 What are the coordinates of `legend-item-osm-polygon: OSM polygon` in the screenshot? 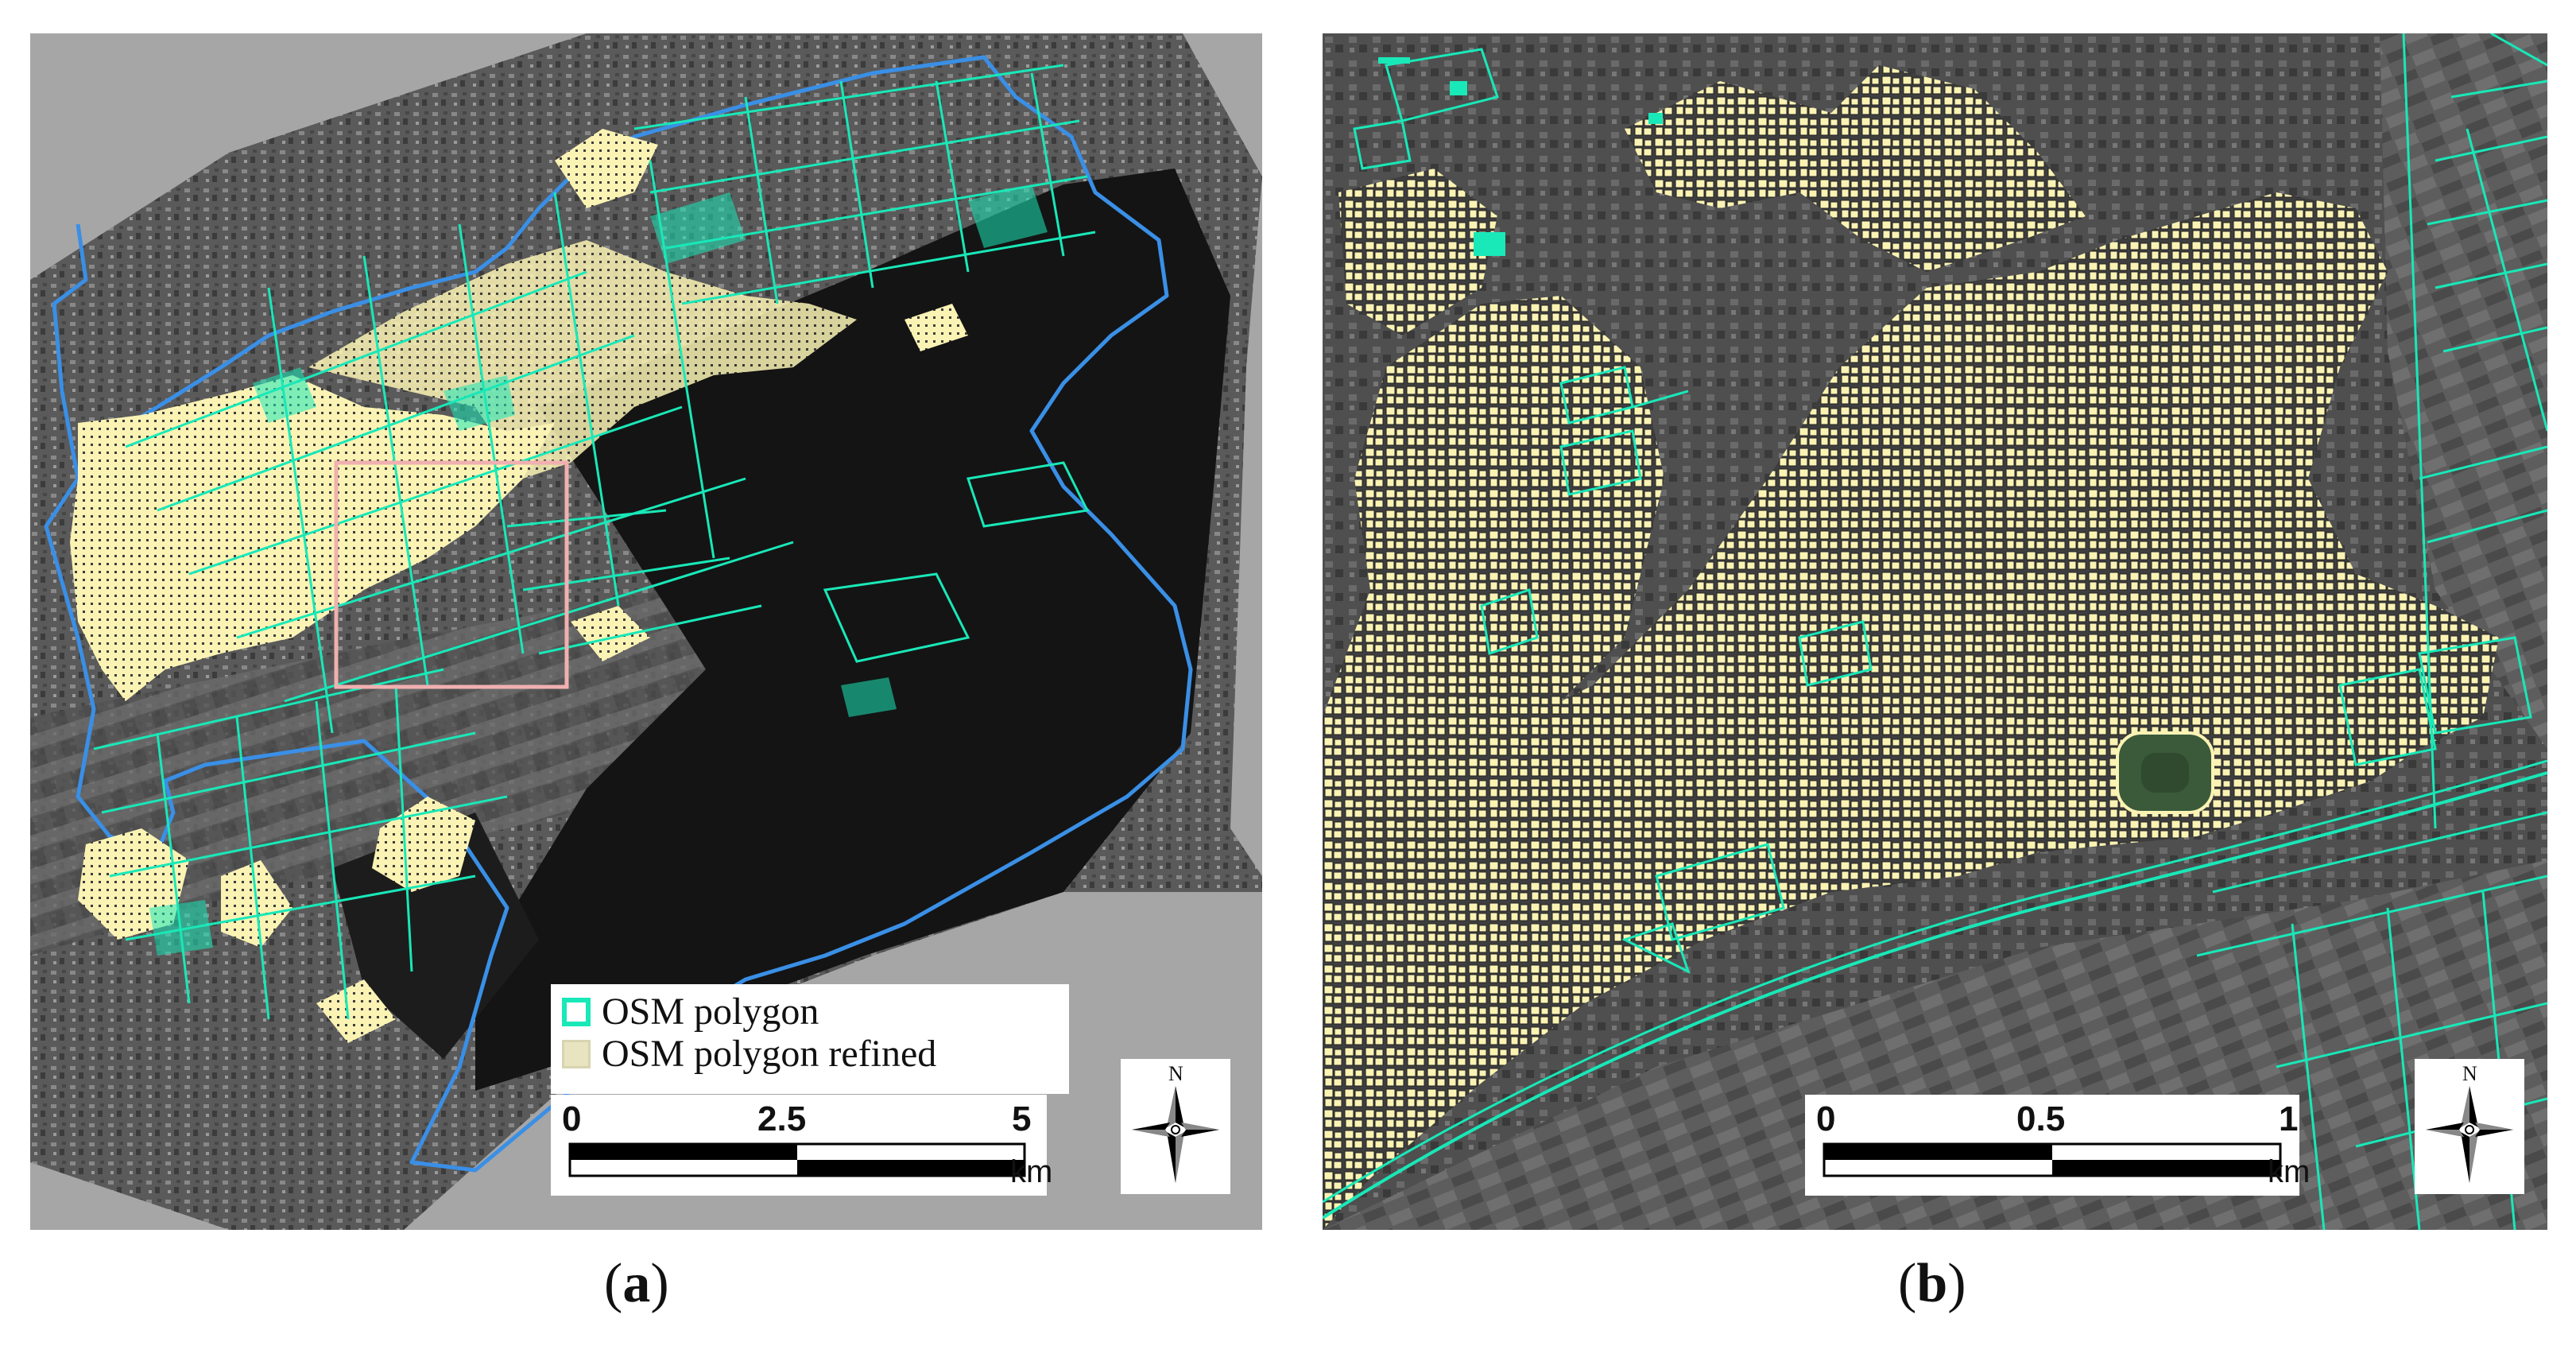 It's located at (810, 1012).